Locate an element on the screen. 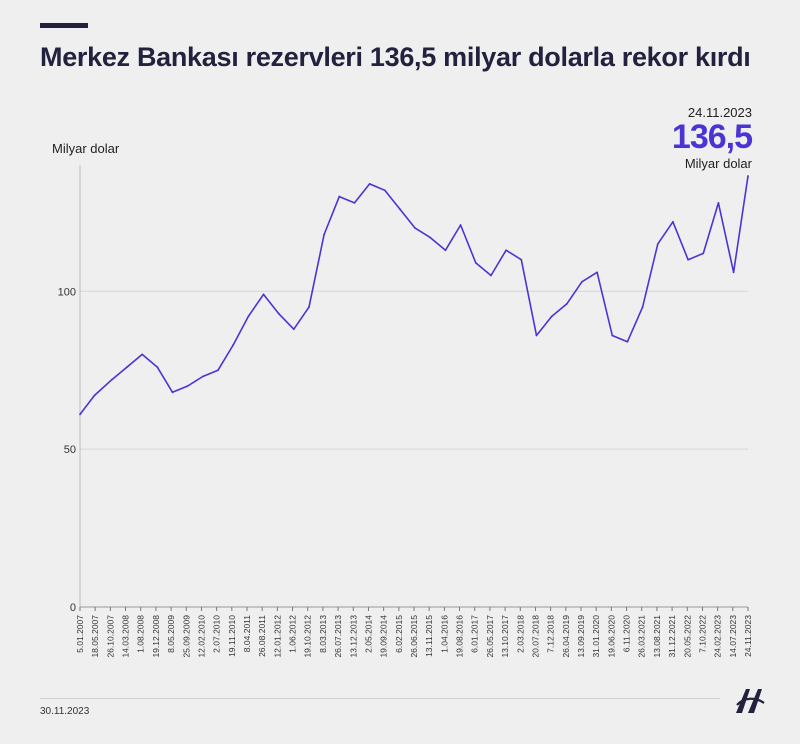 The image size is (800, 744). x-tick-label: 19.12.2008 is located at coordinates (156, 636).